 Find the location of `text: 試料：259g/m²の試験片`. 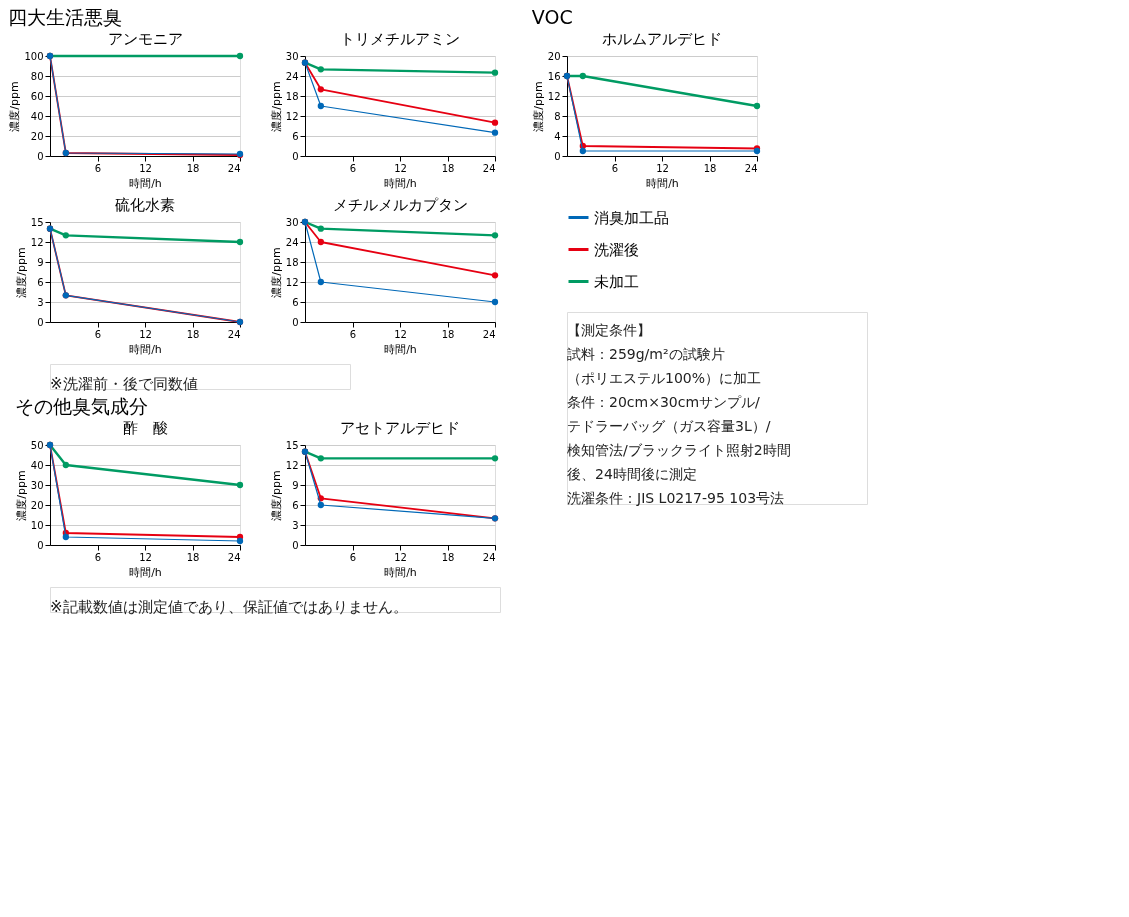

text: 試料：259g/m²の試験片 is located at coordinates (646, 354).